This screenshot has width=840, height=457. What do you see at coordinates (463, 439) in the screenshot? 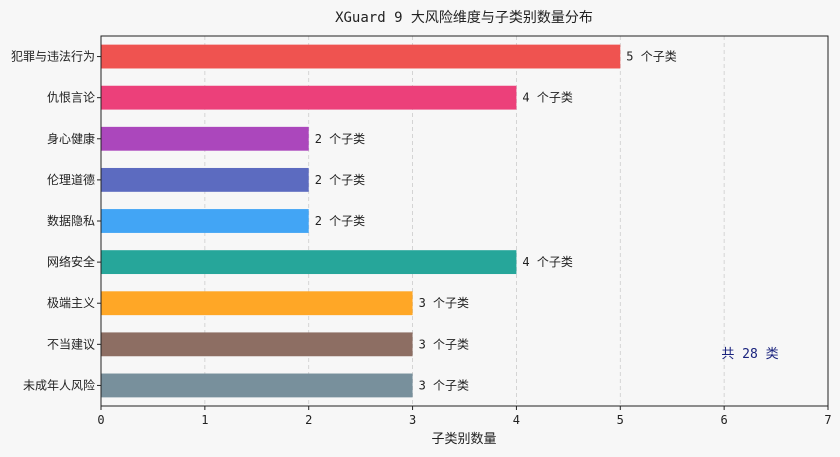
I see `x-axis-title: 子类别数量` at bounding box center [463, 439].